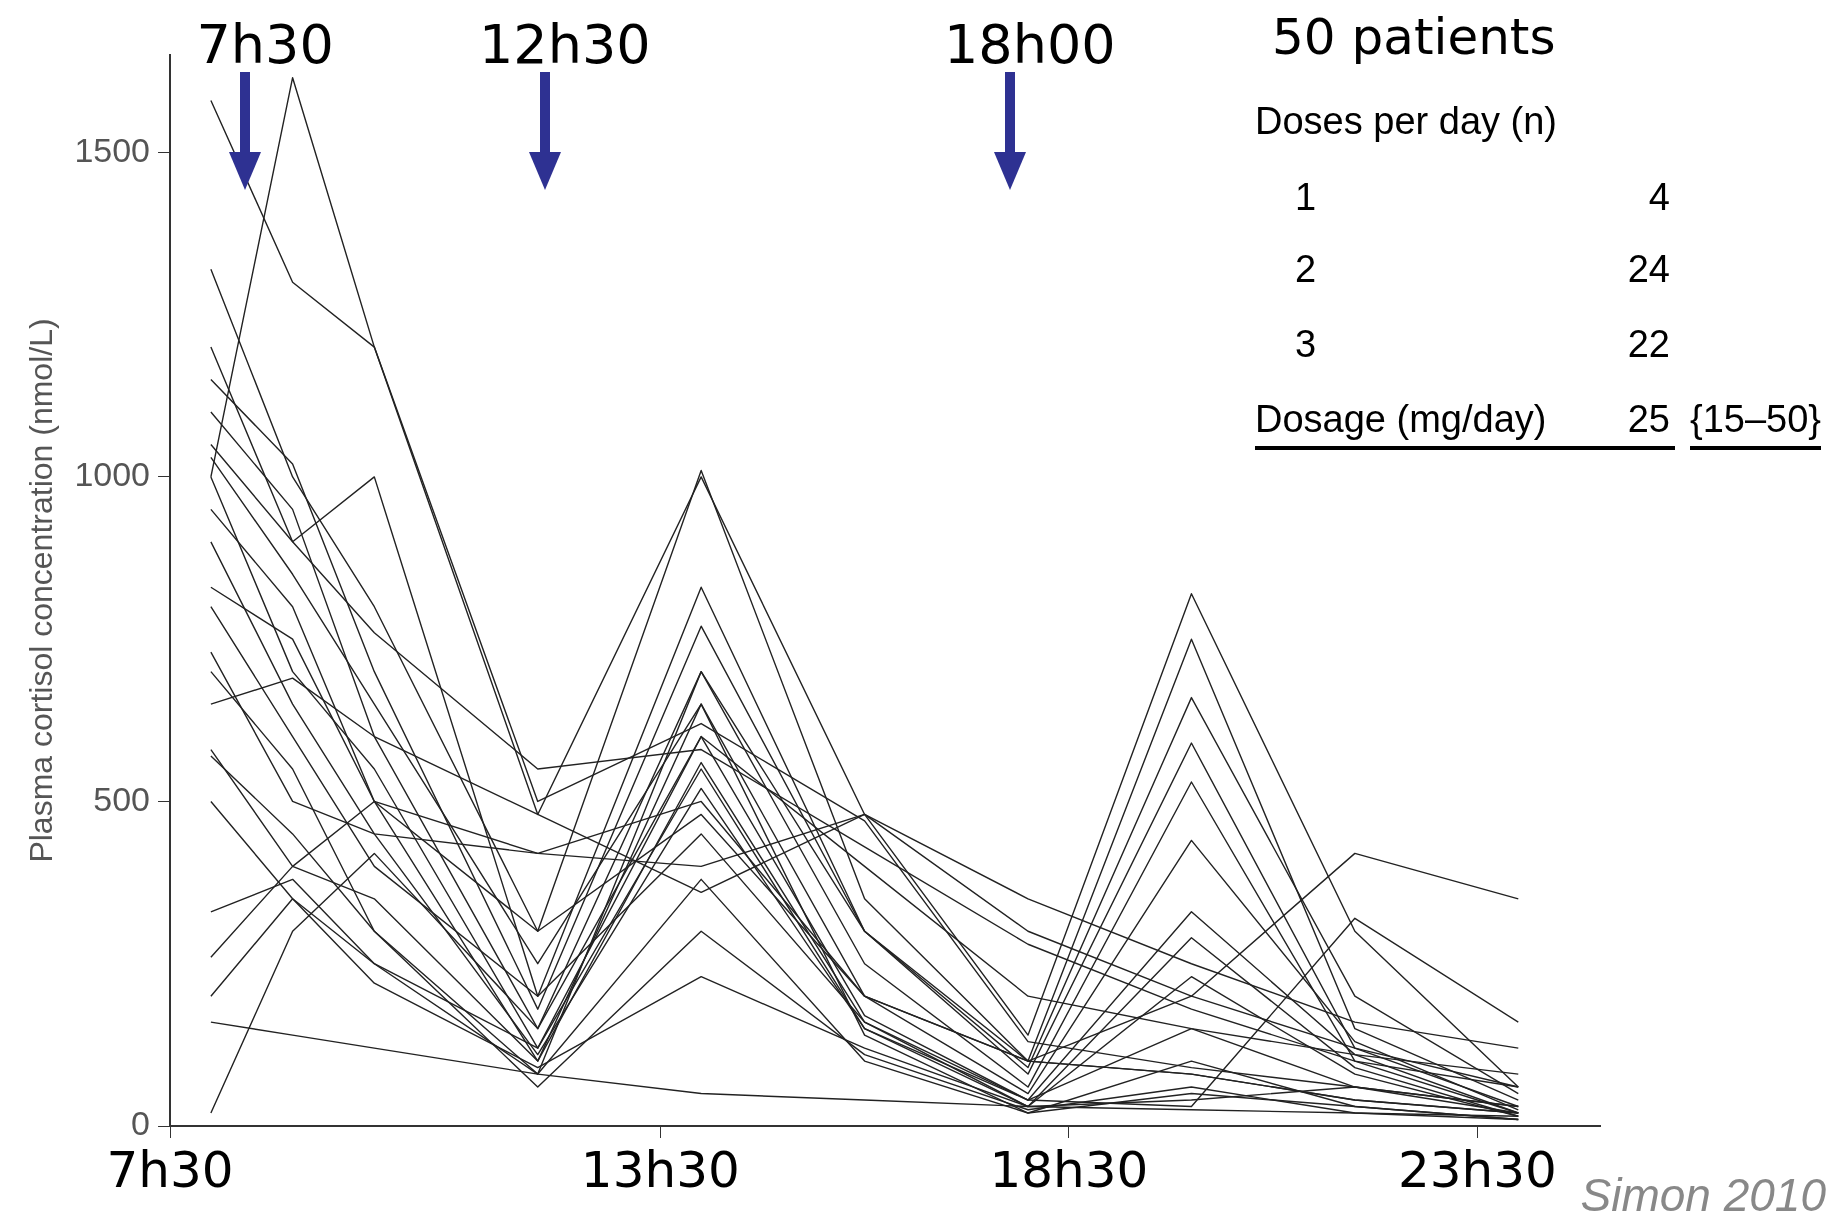 This screenshot has width=1838, height=1220. Describe the element at coordinates (1306, 344) in the screenshot. I see `annotation: 3` at that location.